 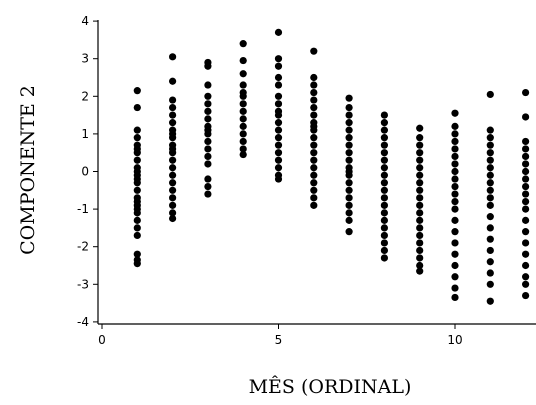 What do you see at coordinates (87, 171) in the screenshot?
I see `y-axis-ticks: 4 3 2 1 0 -1 -2 -3 -4` at bounding box center [87, 171].